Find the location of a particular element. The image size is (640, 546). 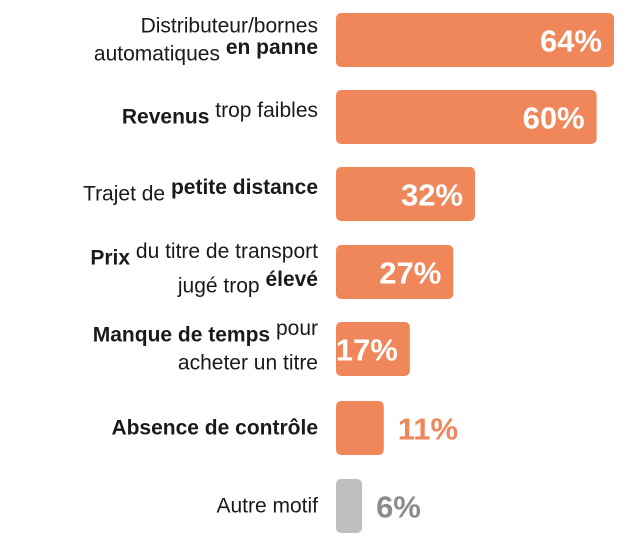

category-label-5: Manque de temps pour acheter un titre is located at coordinates (205, 346).